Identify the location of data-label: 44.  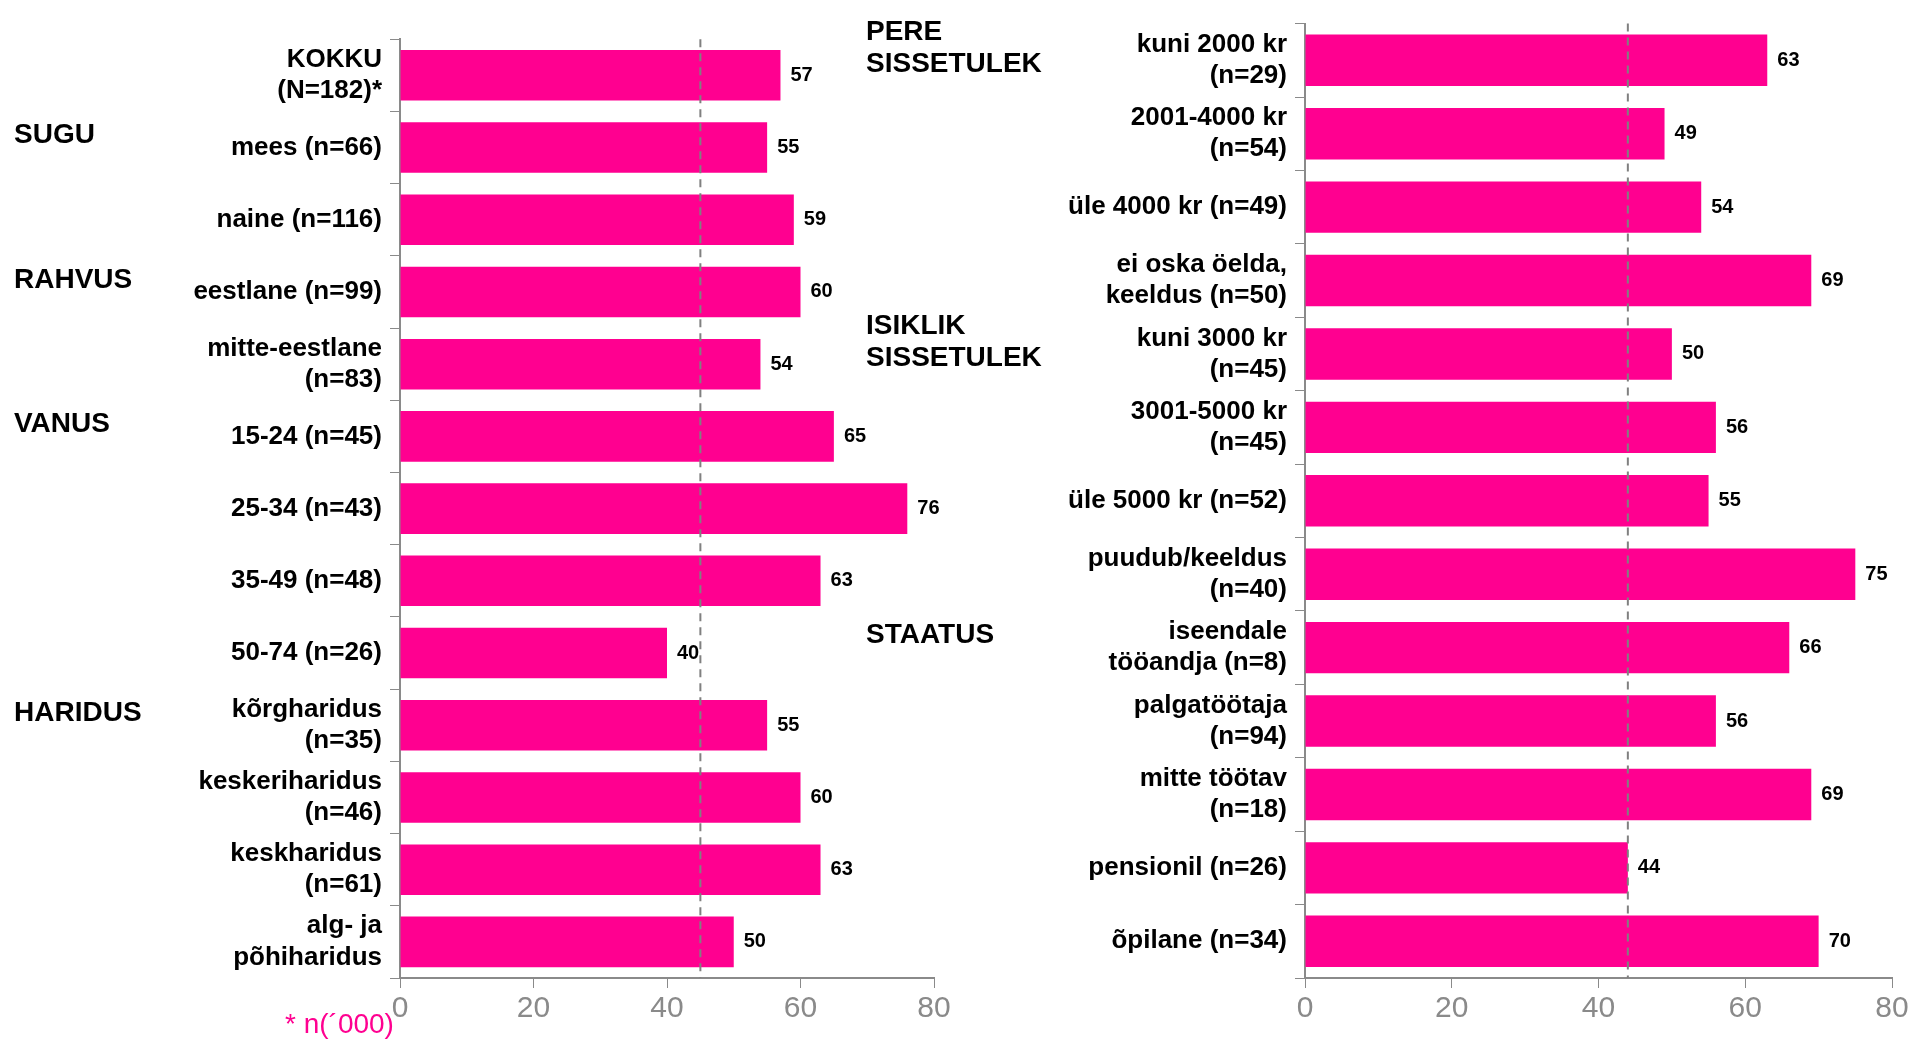
(1649, 866).